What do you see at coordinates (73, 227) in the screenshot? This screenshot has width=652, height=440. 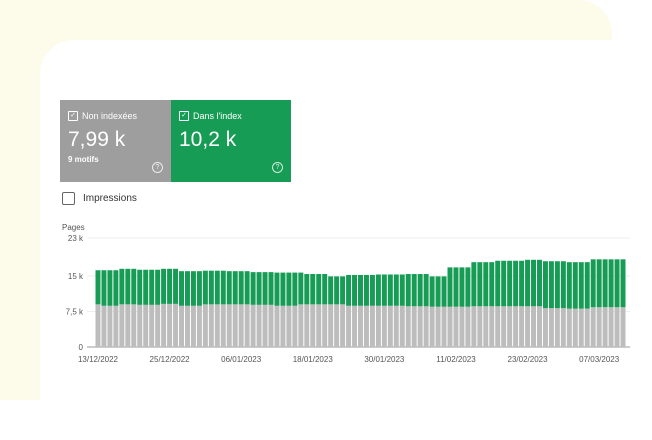 I see `y-axis-label: Pages` at bounding box center [73, 227].